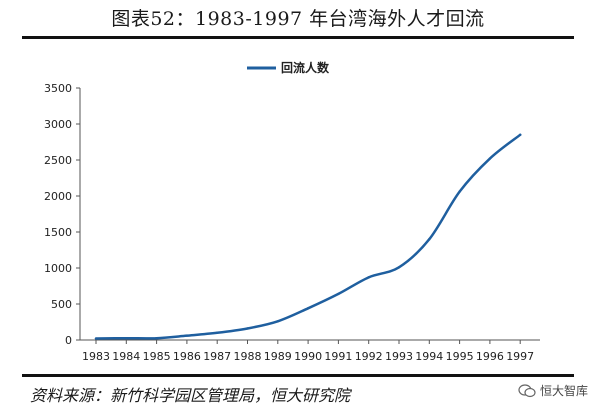 This screenshot has height=414, width=596. Describe the element at coordinates (338, 356) in the screenshot. I see `x-tick-label: 1991` at that location.